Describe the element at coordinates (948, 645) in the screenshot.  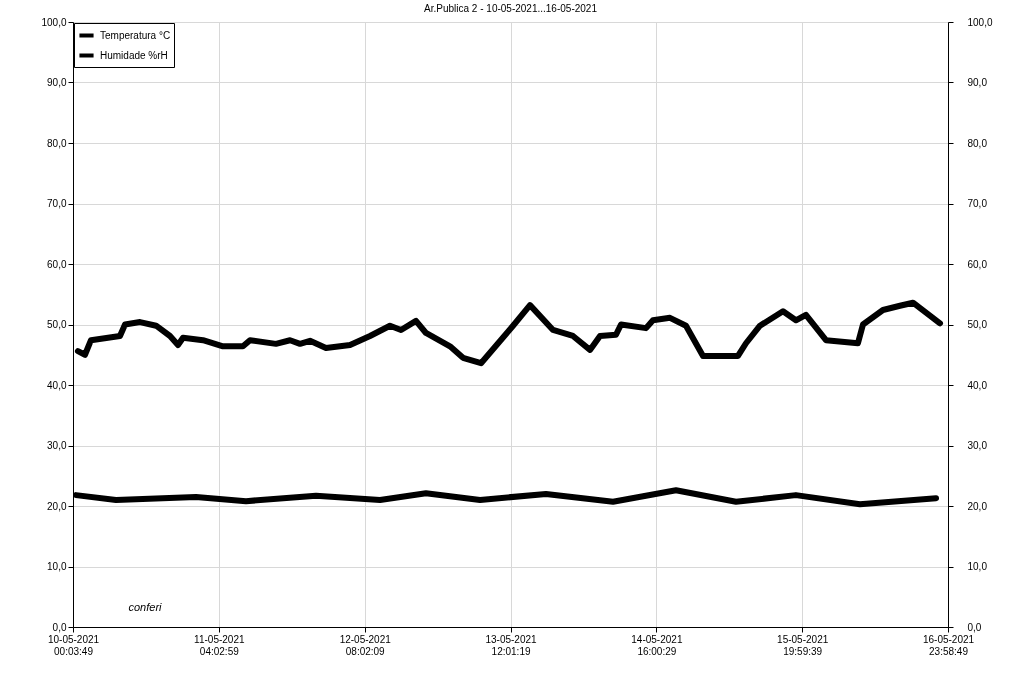
I see `x-tick-label: 16-05-2021 23:58:49` at that location.